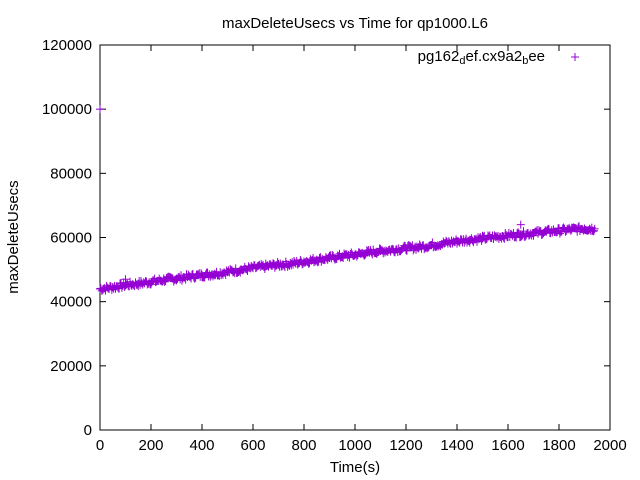  I want to click on x-tick-label: 200, so click(150, 445).